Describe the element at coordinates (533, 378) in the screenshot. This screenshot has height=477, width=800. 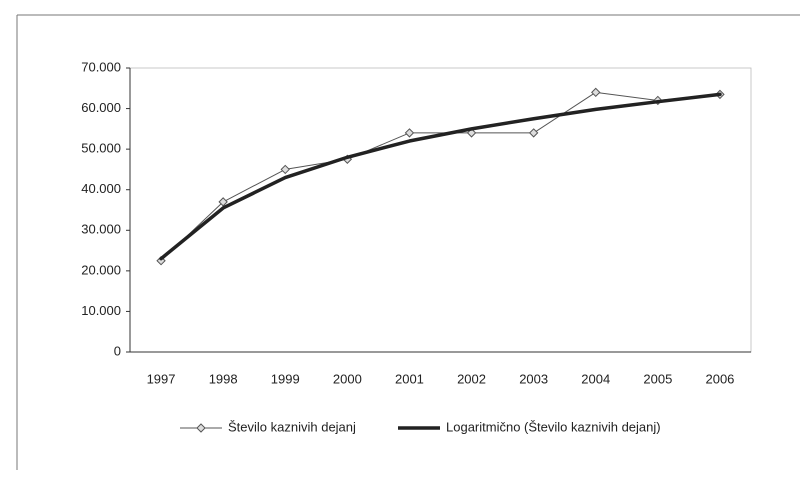
I see `x-tick-label: 2003` at that location.